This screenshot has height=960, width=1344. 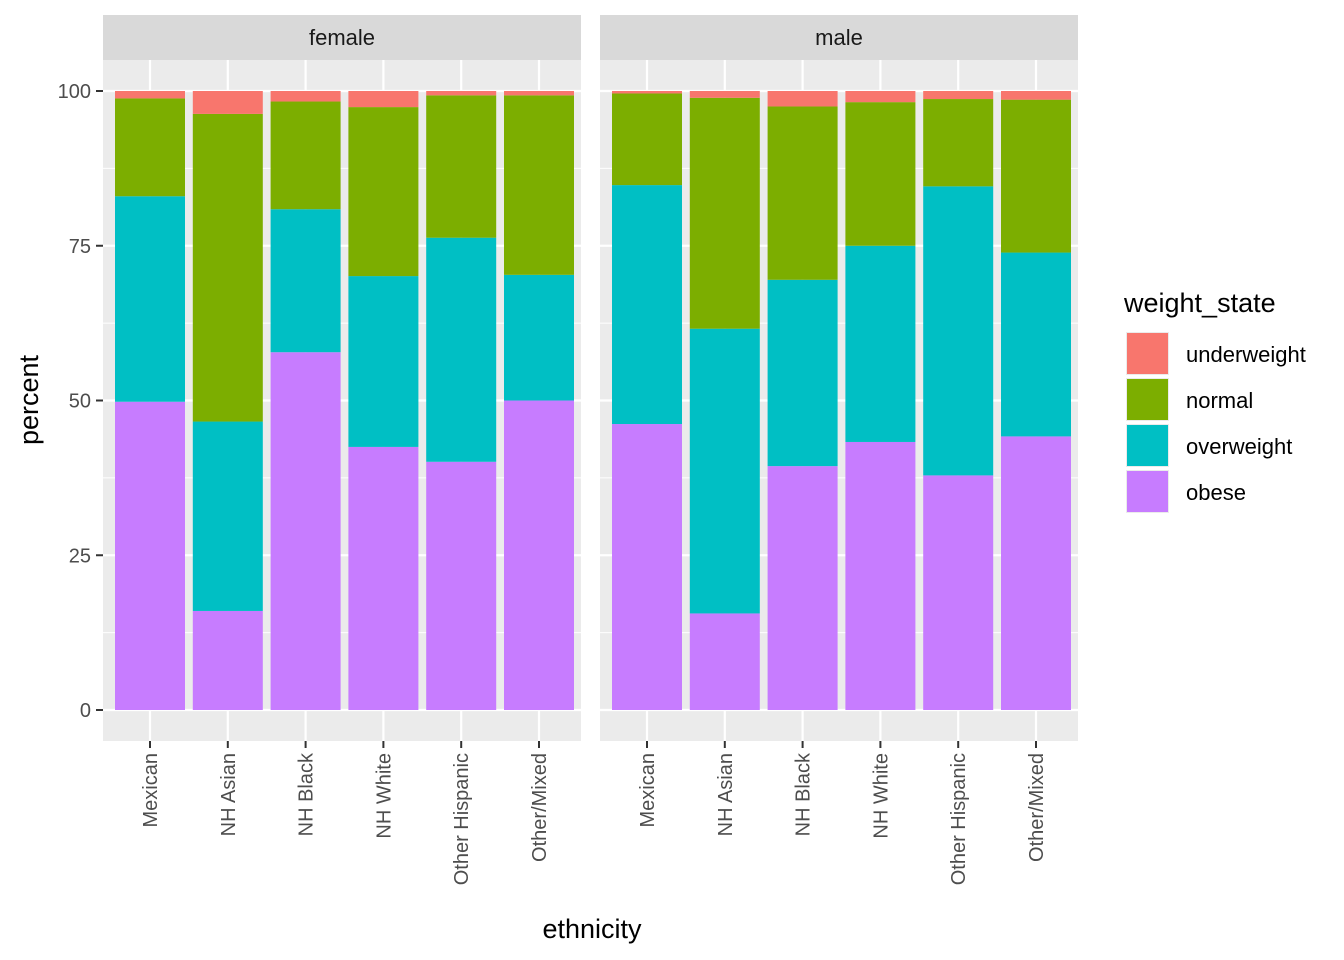 I want to click on legend-item-overweight: overweight, so click(x=1209, y=445).